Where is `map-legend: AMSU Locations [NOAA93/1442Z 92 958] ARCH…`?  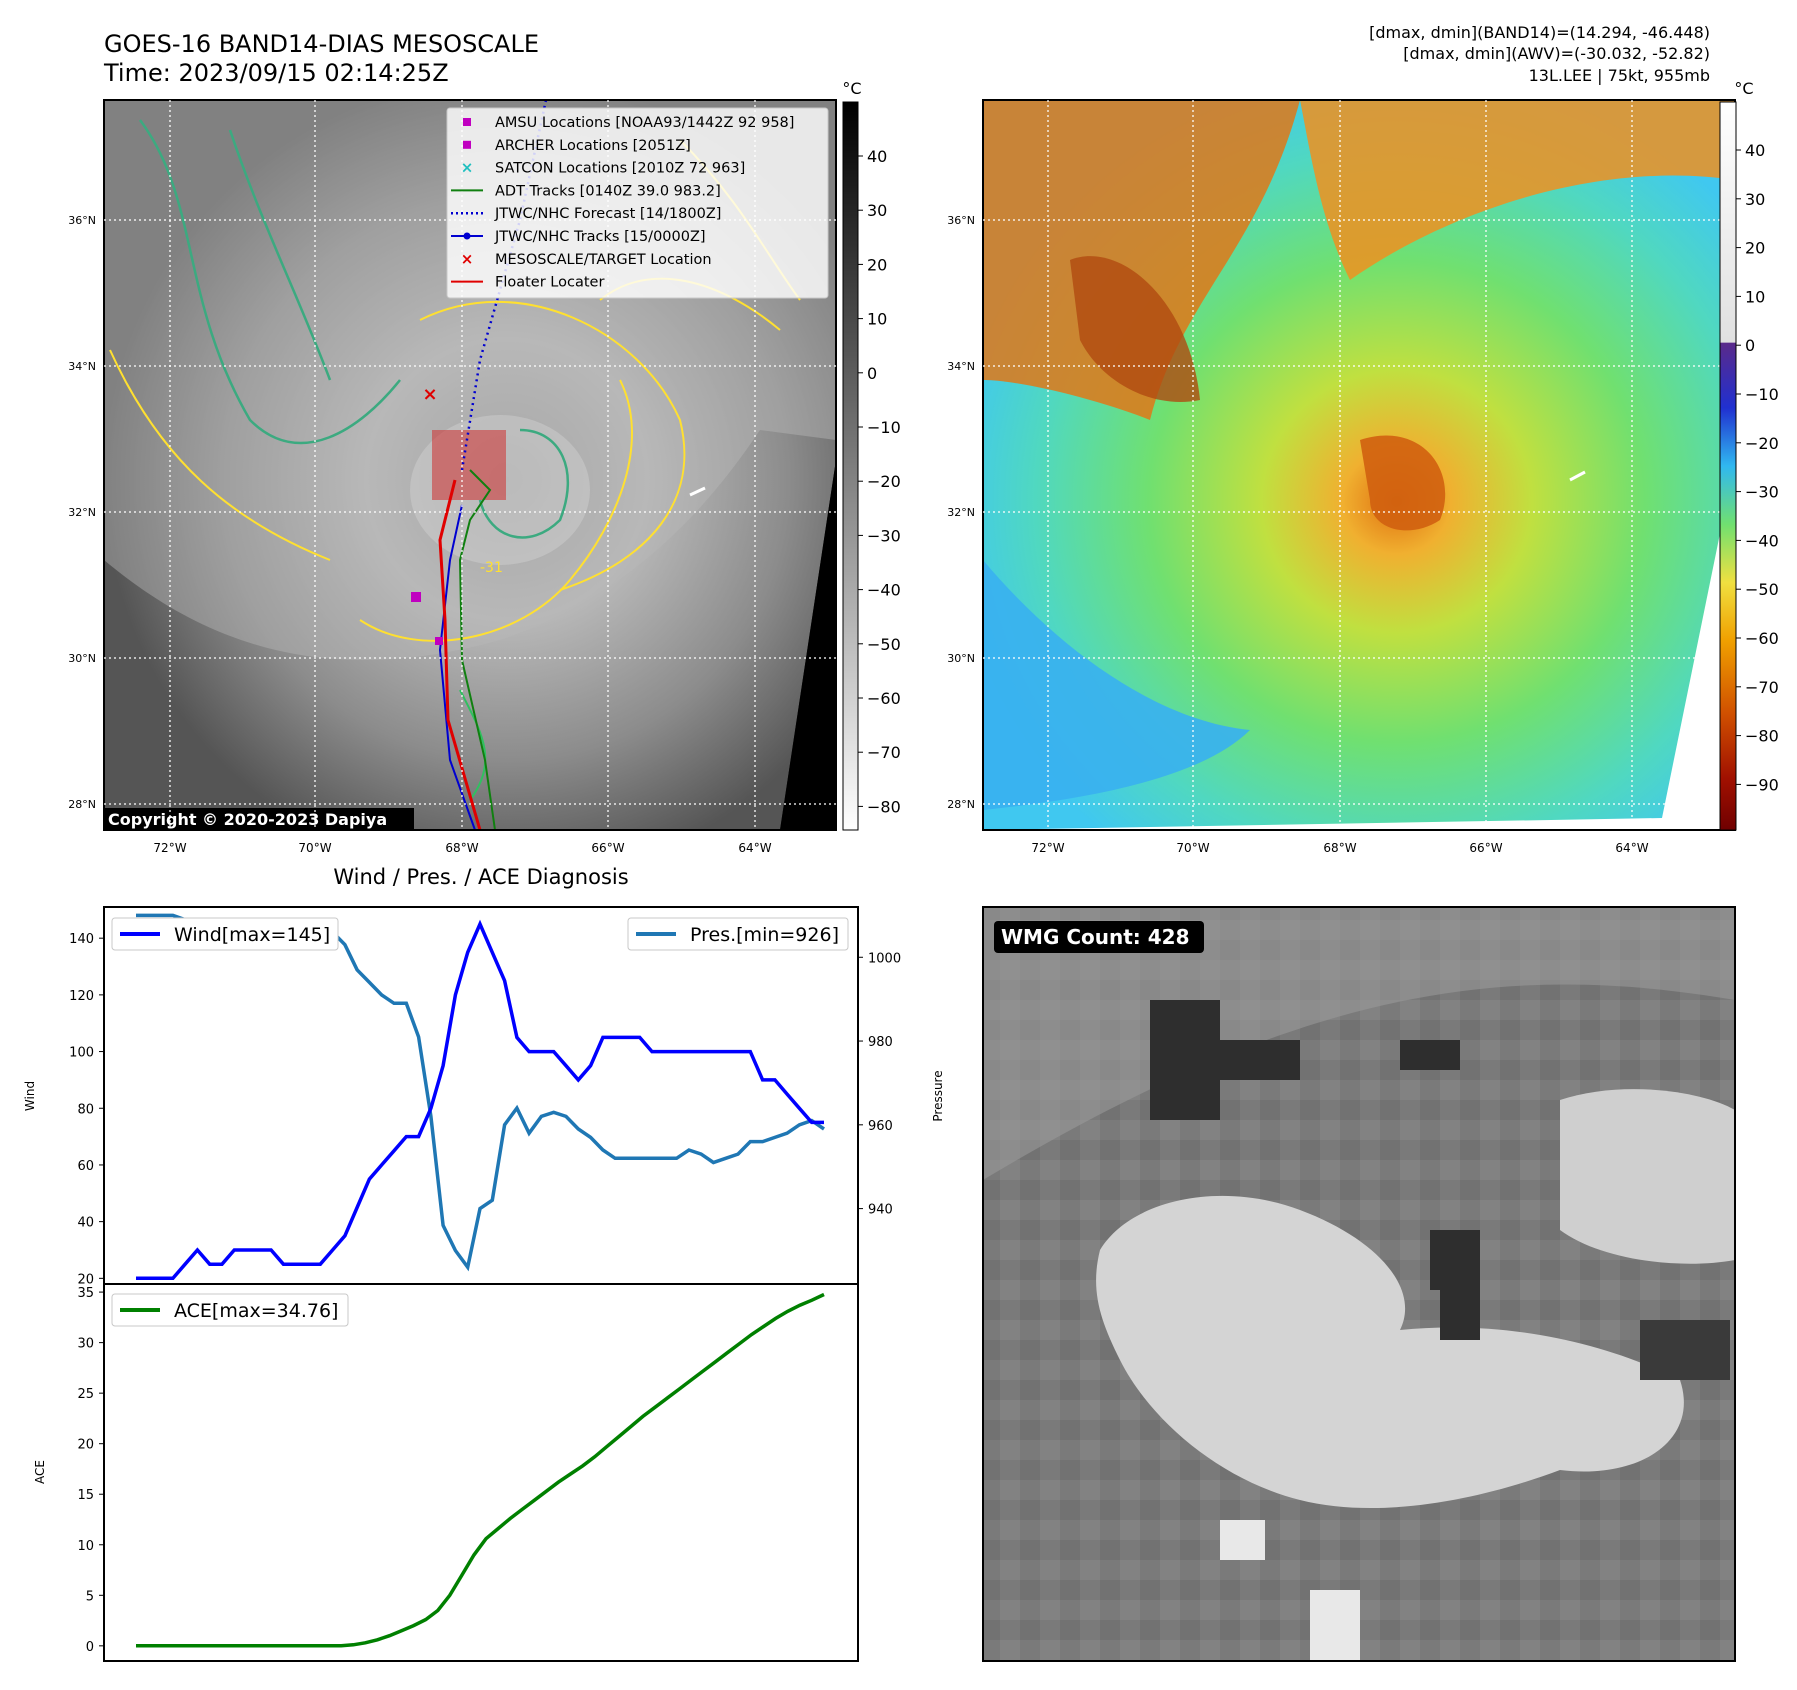 map-legend: AMSU Locations [NOAA93/1442Z 92 958] ARCH… is located at coordinates (637, 203).